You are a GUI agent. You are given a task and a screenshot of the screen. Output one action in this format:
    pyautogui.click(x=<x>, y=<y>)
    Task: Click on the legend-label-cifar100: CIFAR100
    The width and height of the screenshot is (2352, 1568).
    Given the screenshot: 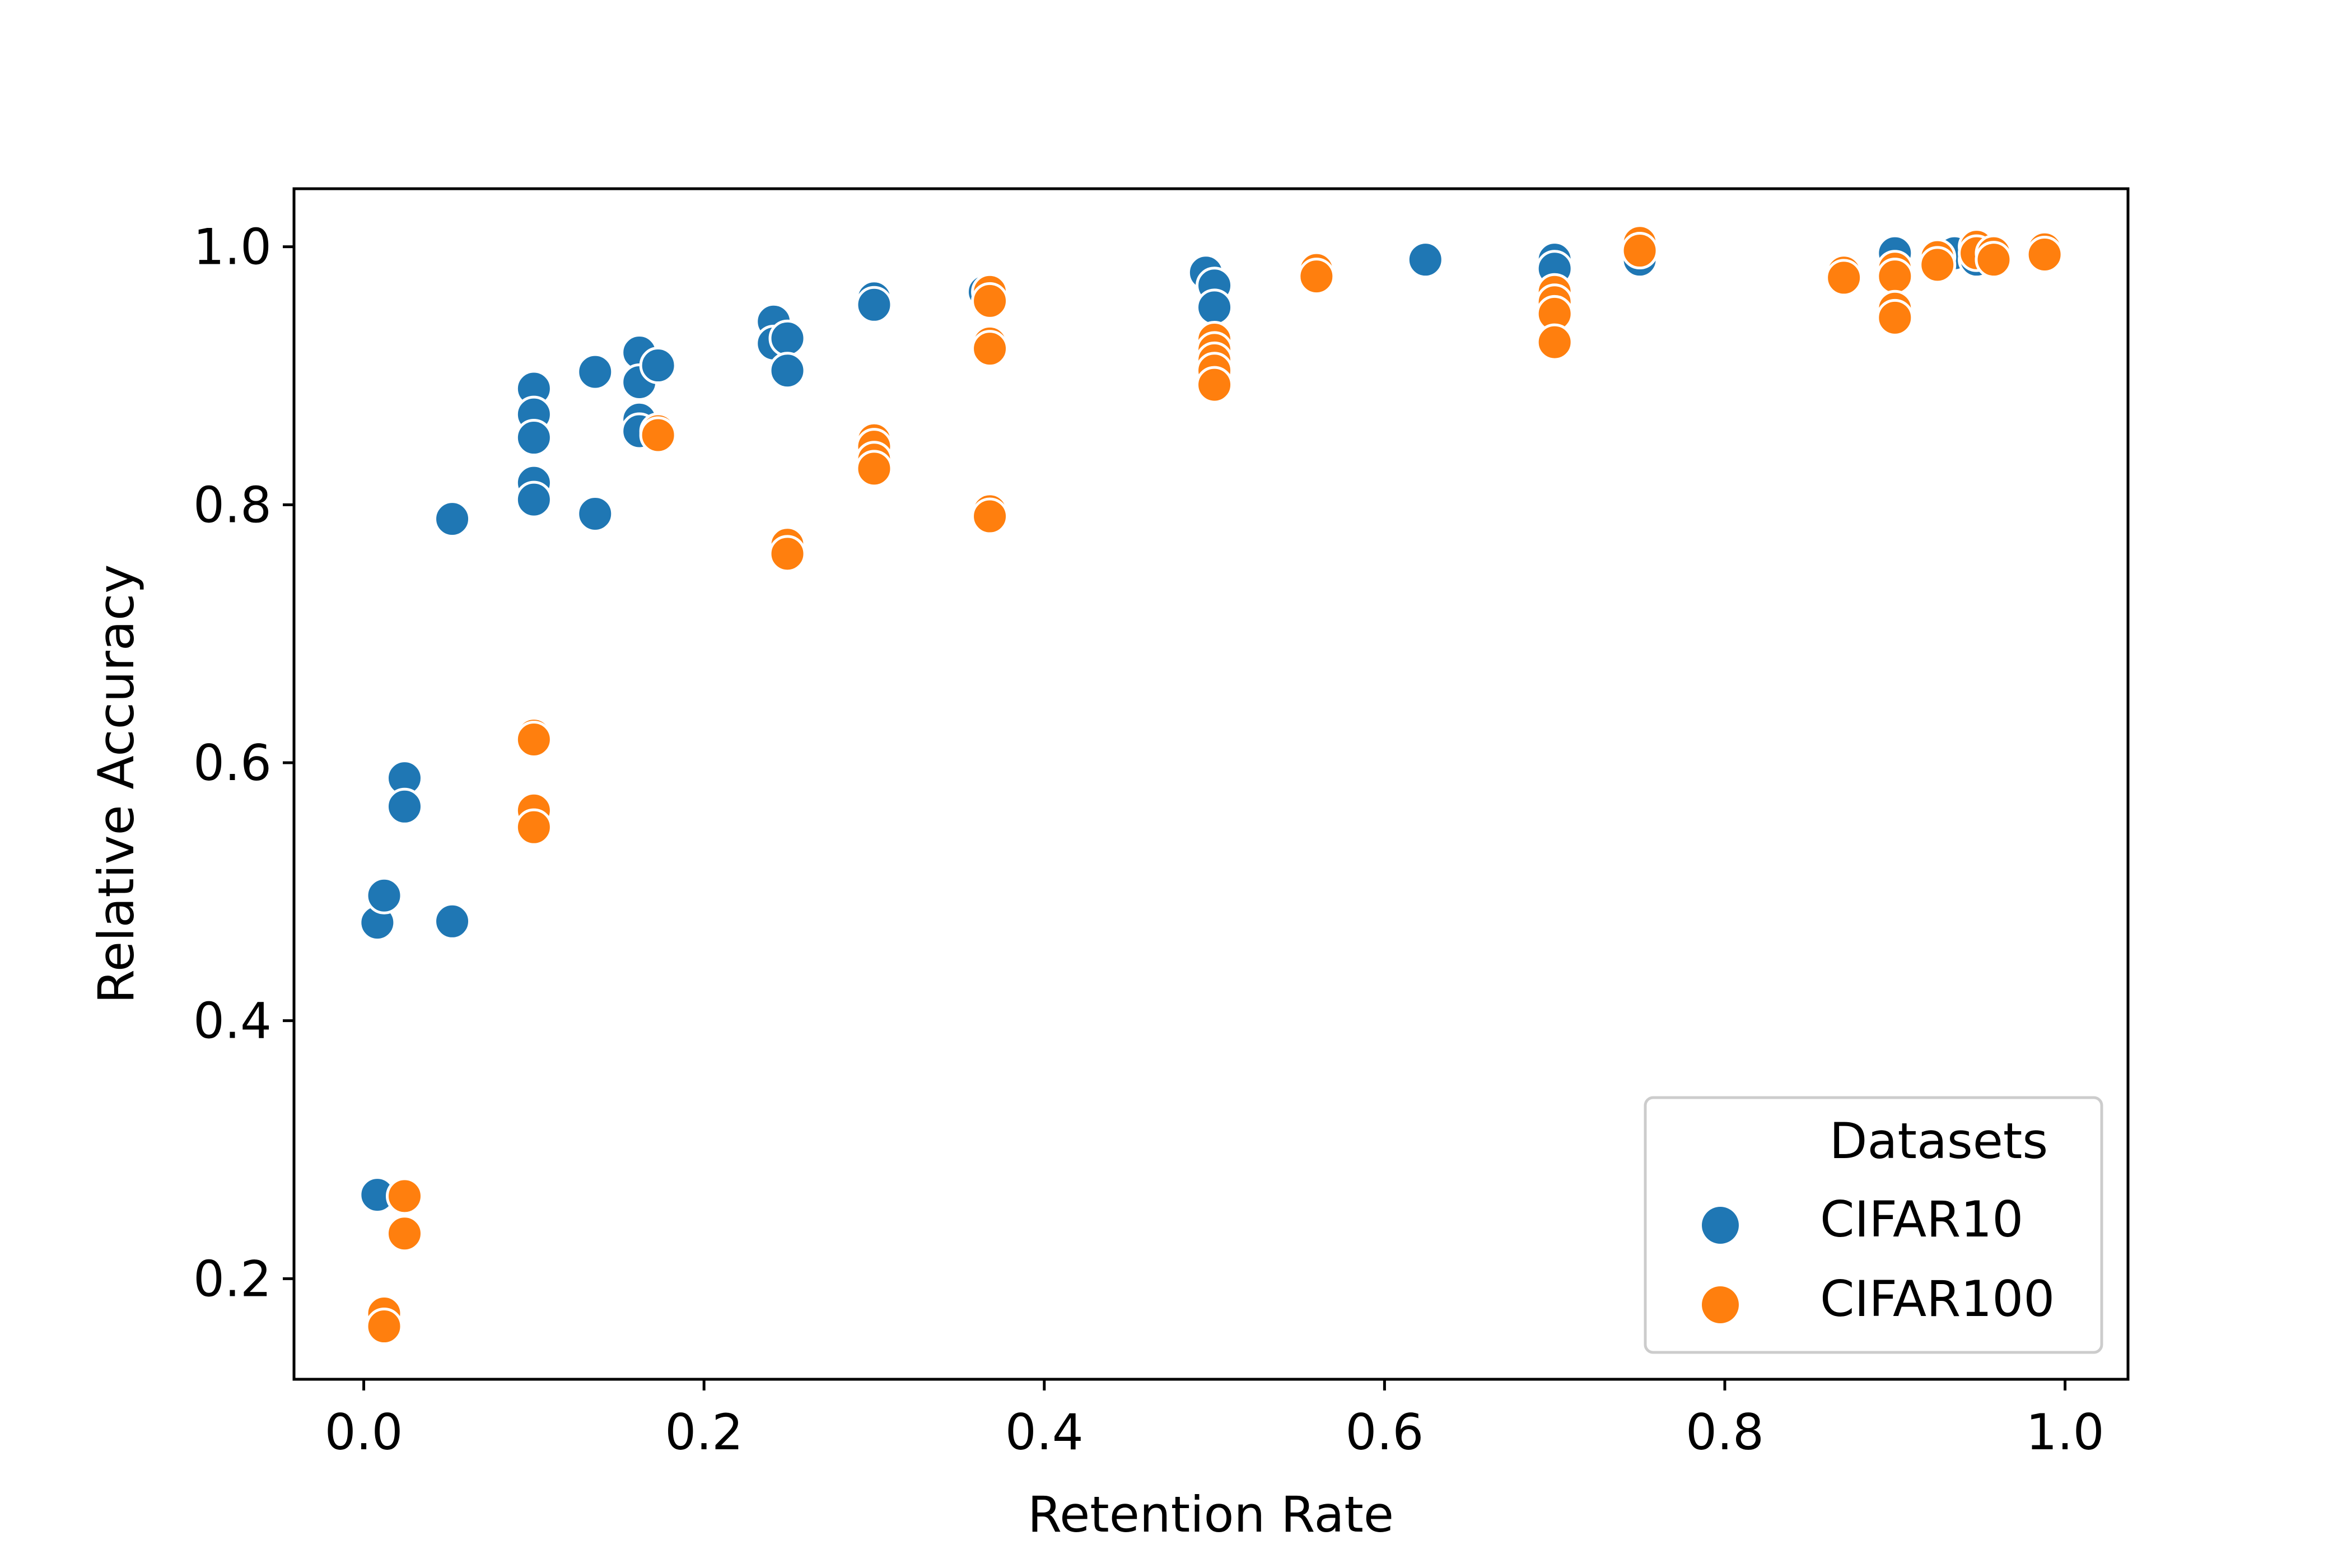 What is the action you would take?
    pyautogui.click(x=1938, y=1299)
    